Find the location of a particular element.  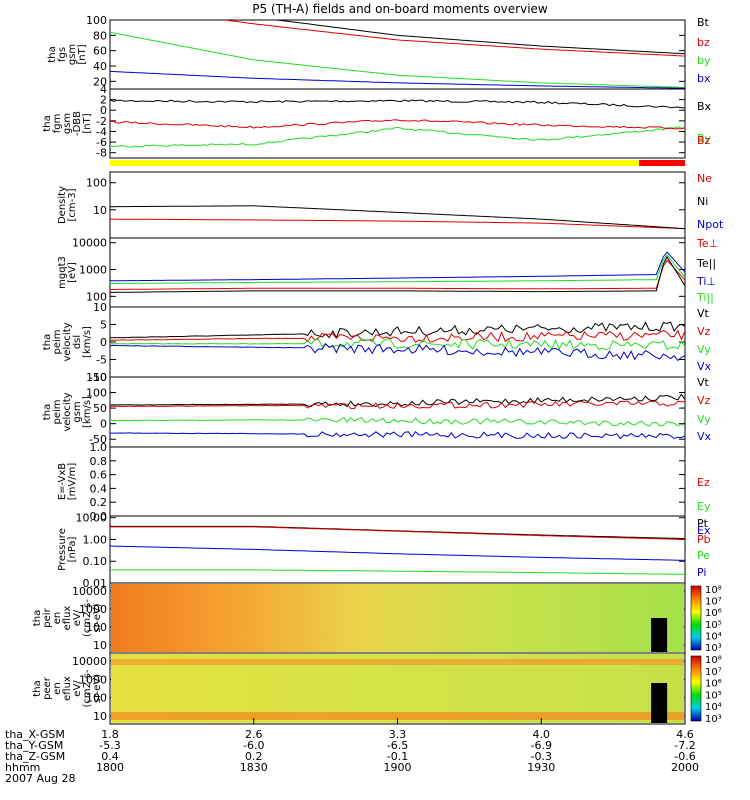

series-line-By is located at coordinates (397, 137).